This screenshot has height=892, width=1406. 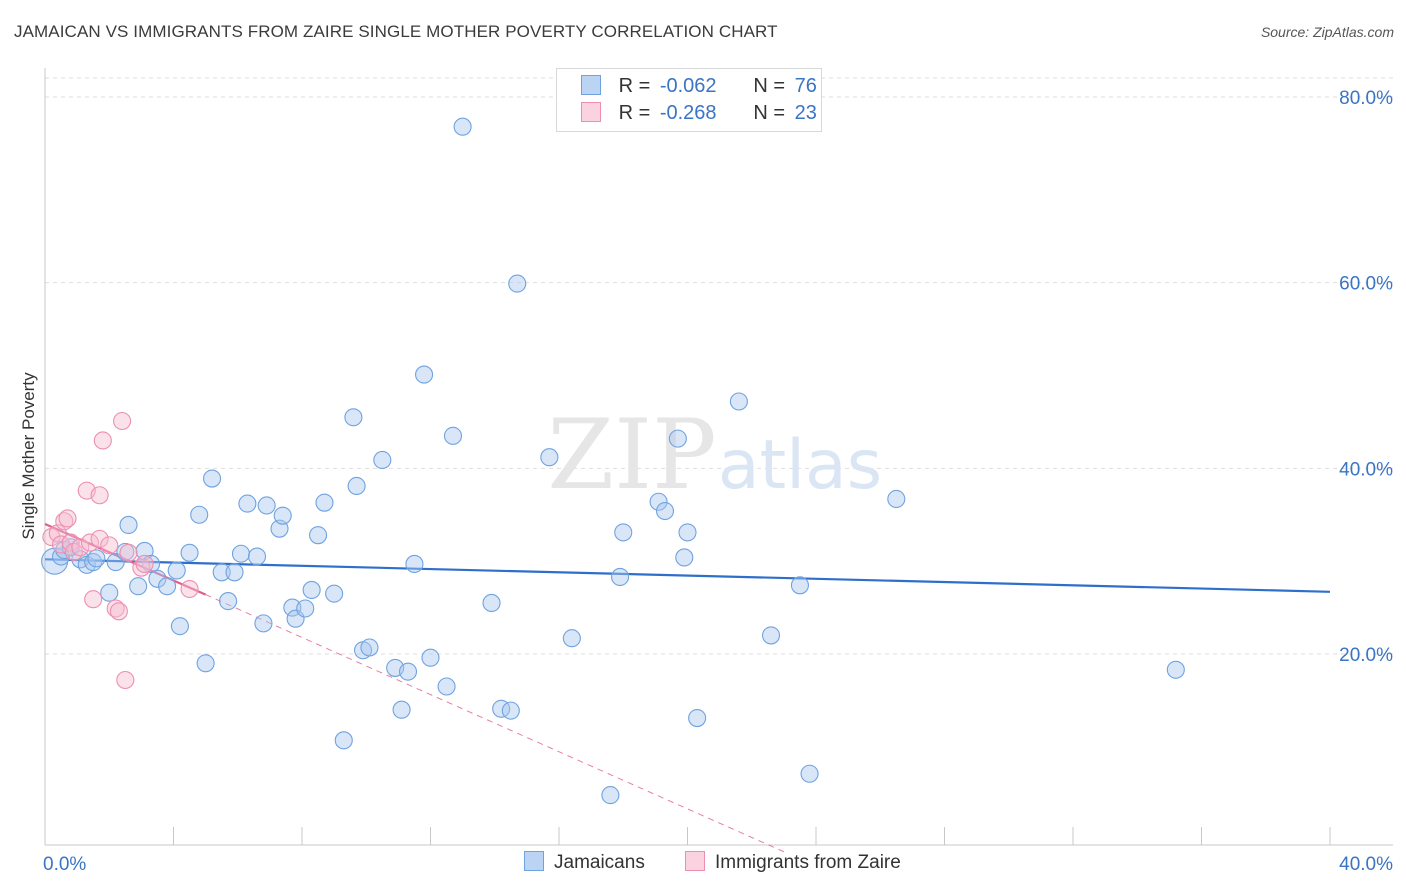 What do you see at coordinates (688, 86) in the screenshot?
I see `legend-r-value: -0.062` at bounding box center [688, 86].